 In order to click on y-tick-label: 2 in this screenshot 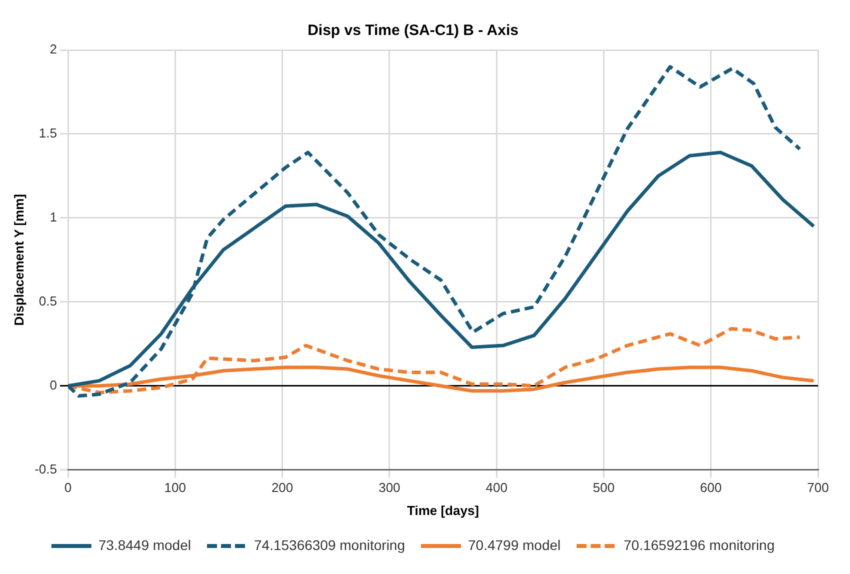, I will do `click(53, 49)`.